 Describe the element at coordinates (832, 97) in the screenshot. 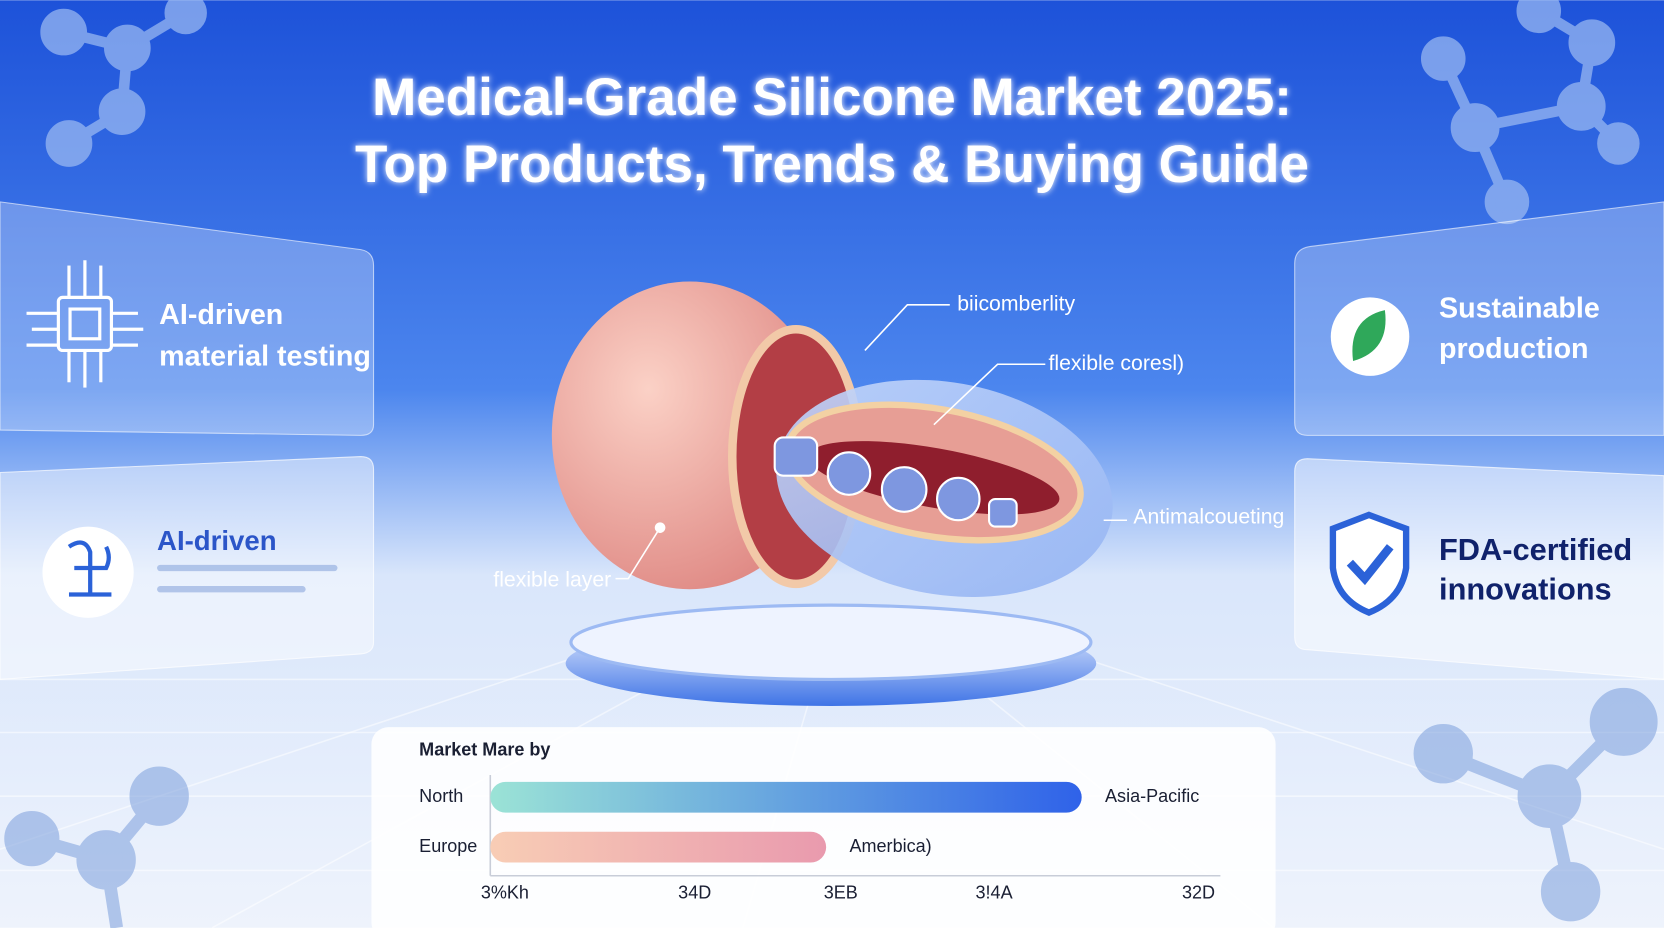

I see `title-line: Medical-Grade Silicone Market 2025:` at that location.